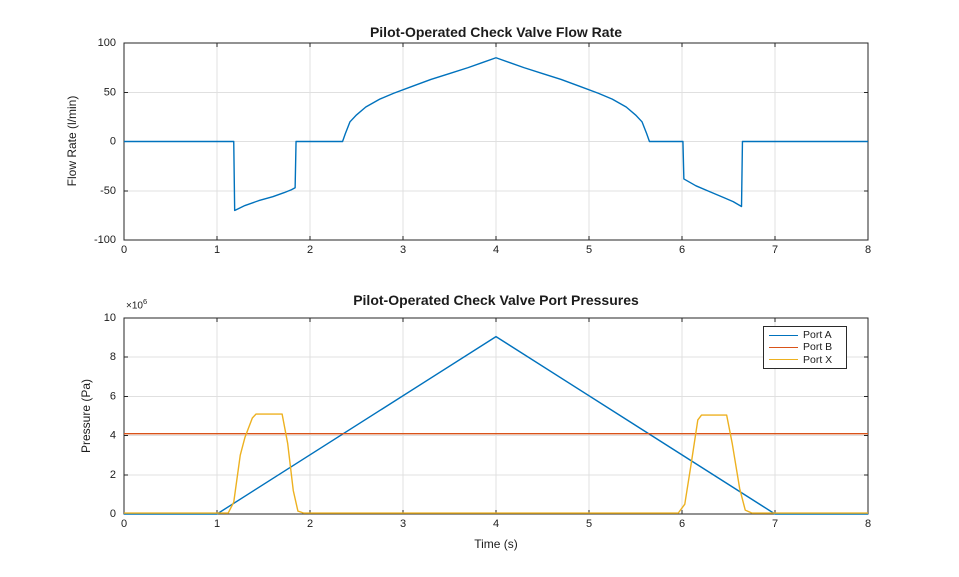 The image size is (959, 577). What do you see at coordinates (113, 436) in the screenshot?
I see `y-tick-label: 4` at bounding box center [113, 436].